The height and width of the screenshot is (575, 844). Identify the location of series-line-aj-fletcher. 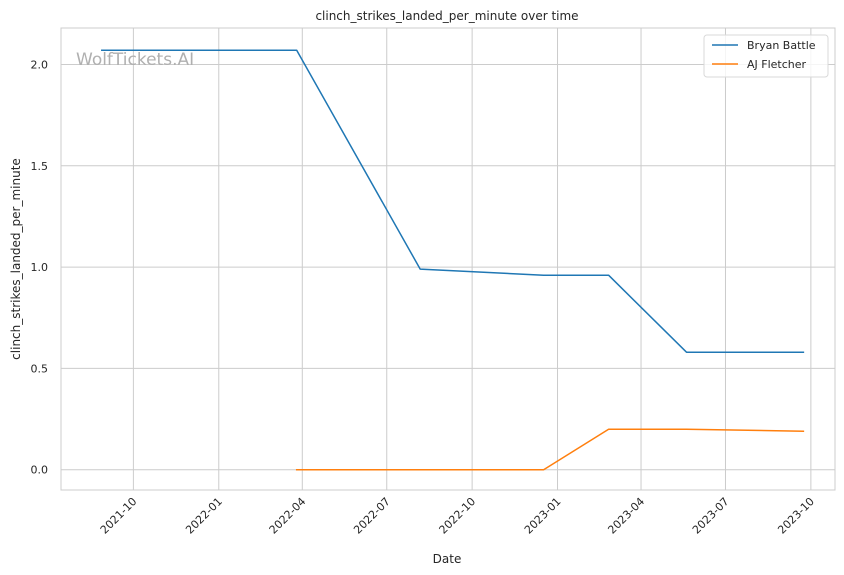
(550, 449).